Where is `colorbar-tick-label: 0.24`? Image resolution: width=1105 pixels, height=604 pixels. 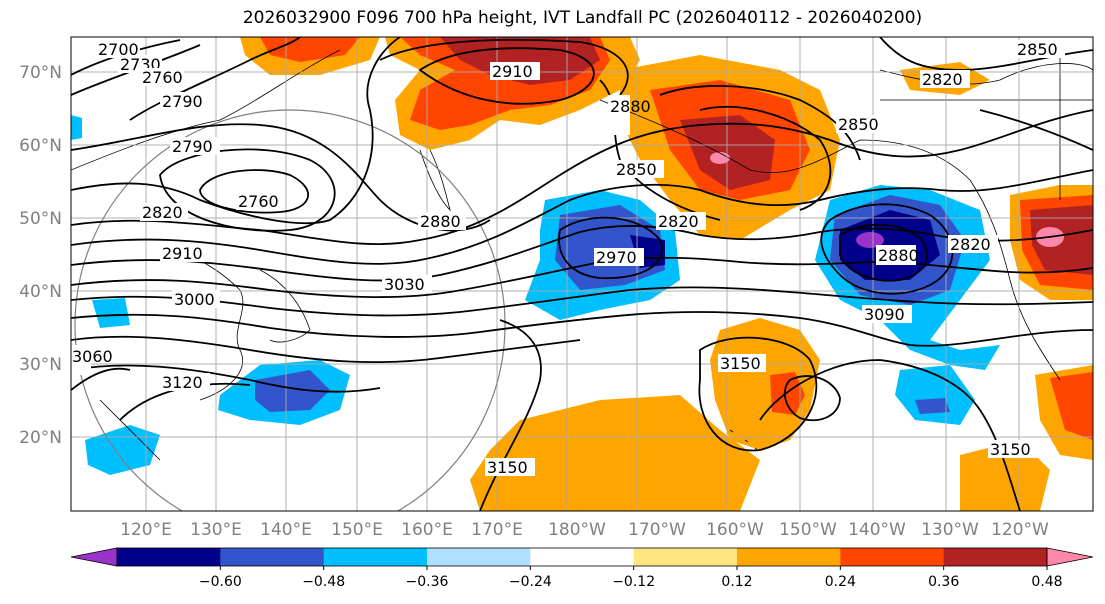
colorbar-tick-label: 0.24 is located at coordinates (840, 582).